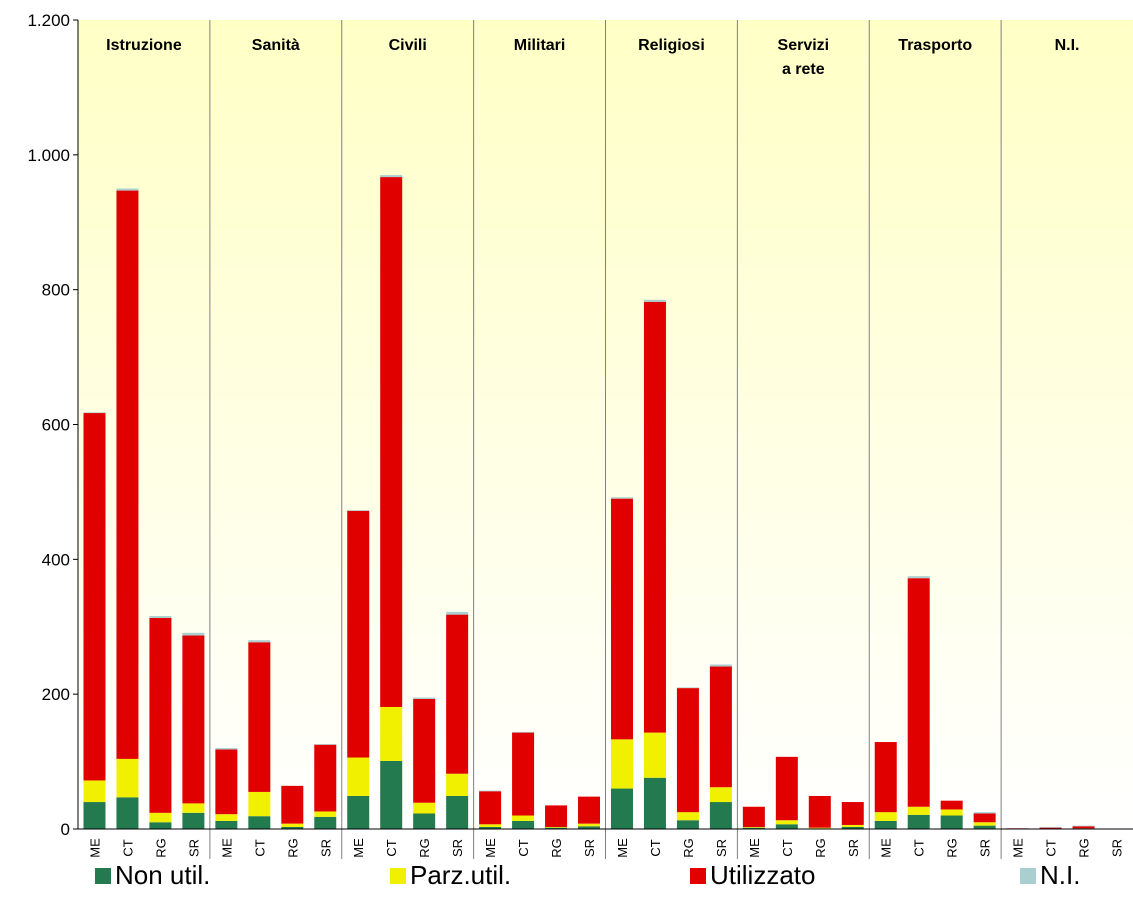 The image size is (1133, 915). I want to click on y-tick-label: 0, so click(65, 829).